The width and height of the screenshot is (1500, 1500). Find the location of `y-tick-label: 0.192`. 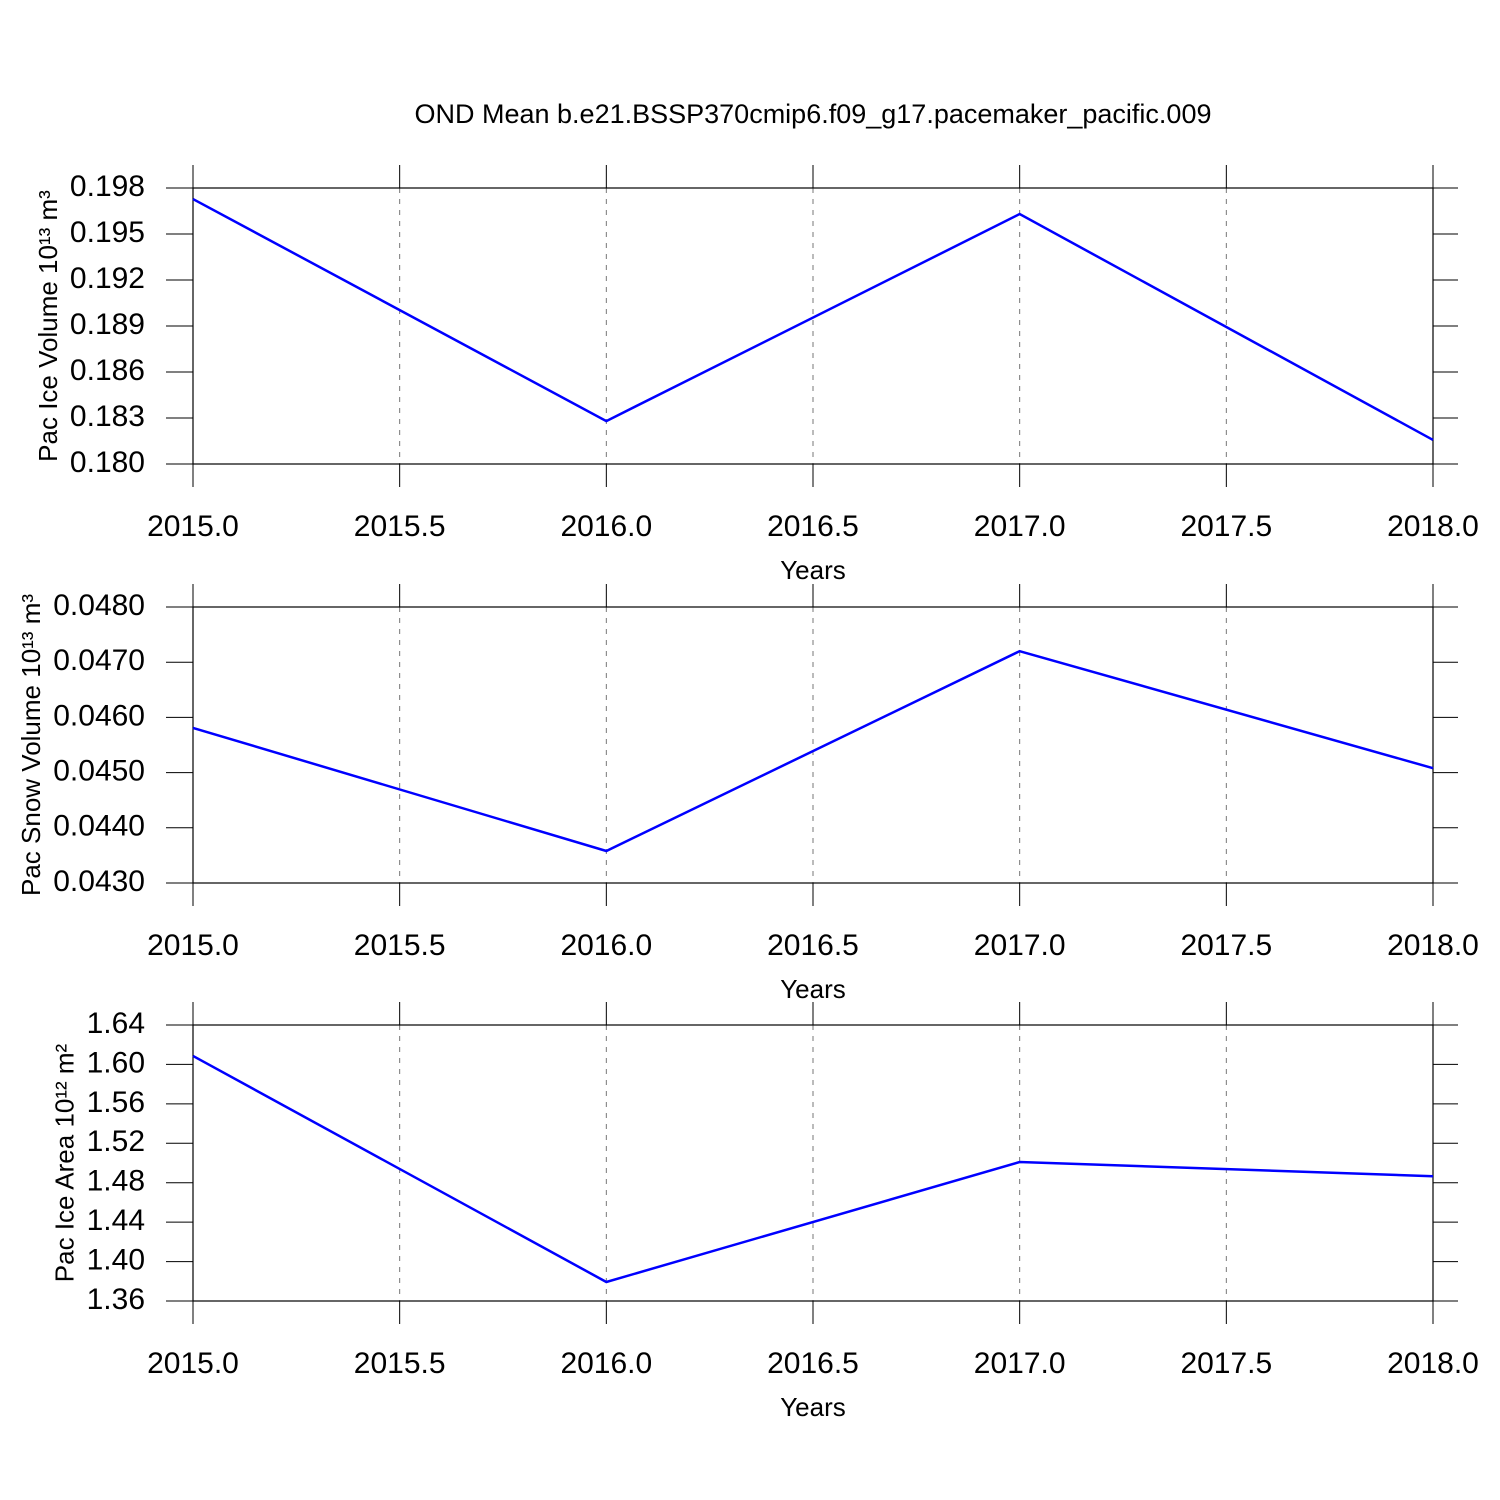

y-tick-label: 0.192 is located at coordinates (107, 278).